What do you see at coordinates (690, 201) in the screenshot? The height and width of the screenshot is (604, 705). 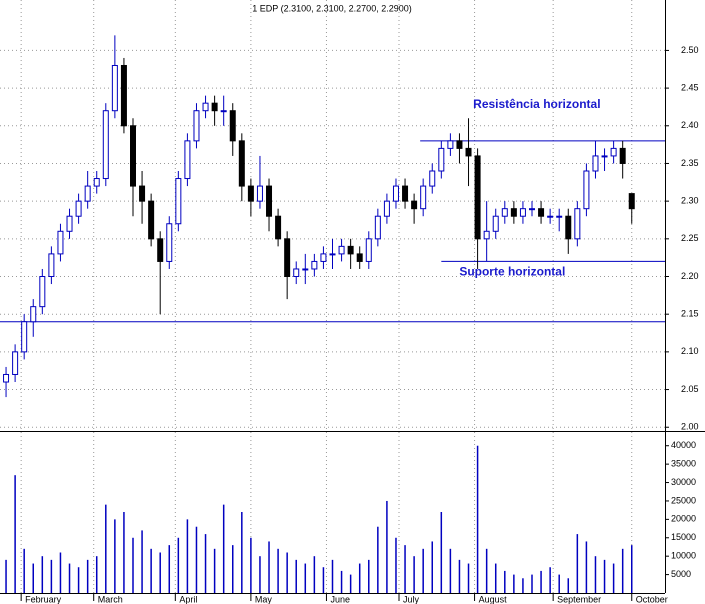 I see `y-tick-label: 2.30` at bounding box center [690, 201].